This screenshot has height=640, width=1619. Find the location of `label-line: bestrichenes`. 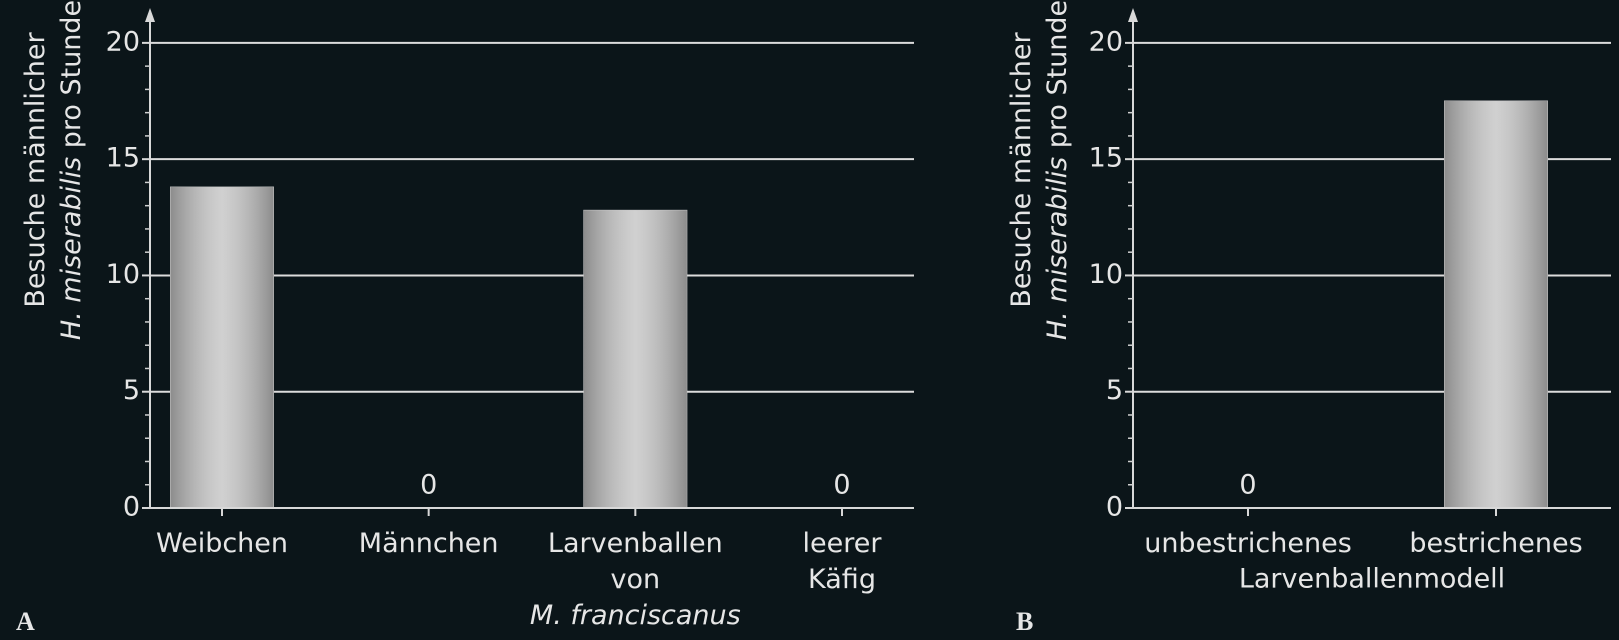

label-line: bestrichenes is located at coordinates (1495, 543).